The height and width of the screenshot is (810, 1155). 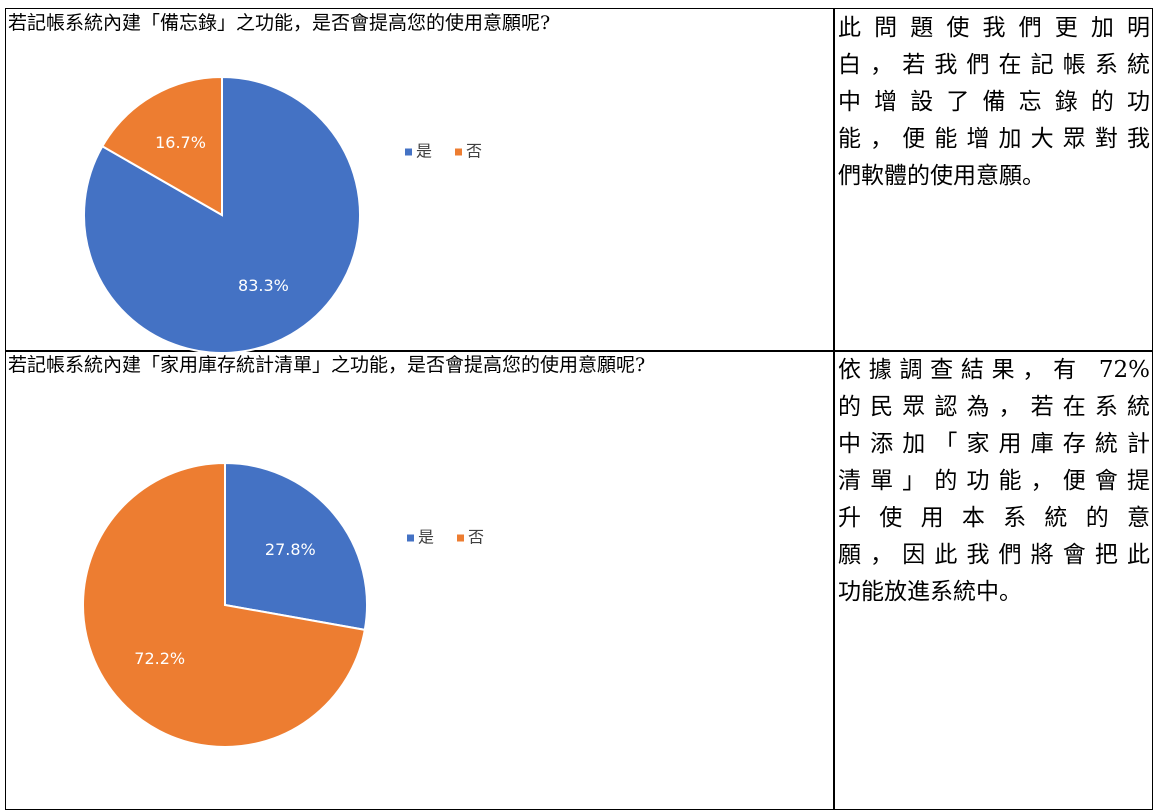 What do you see at coordinates (279, 23) in the screenshot?
I see `question: 若記帳系統內建「備忘錄」之功能，是否會提高您的使用意願呢?` at bounding box center [279, 23].